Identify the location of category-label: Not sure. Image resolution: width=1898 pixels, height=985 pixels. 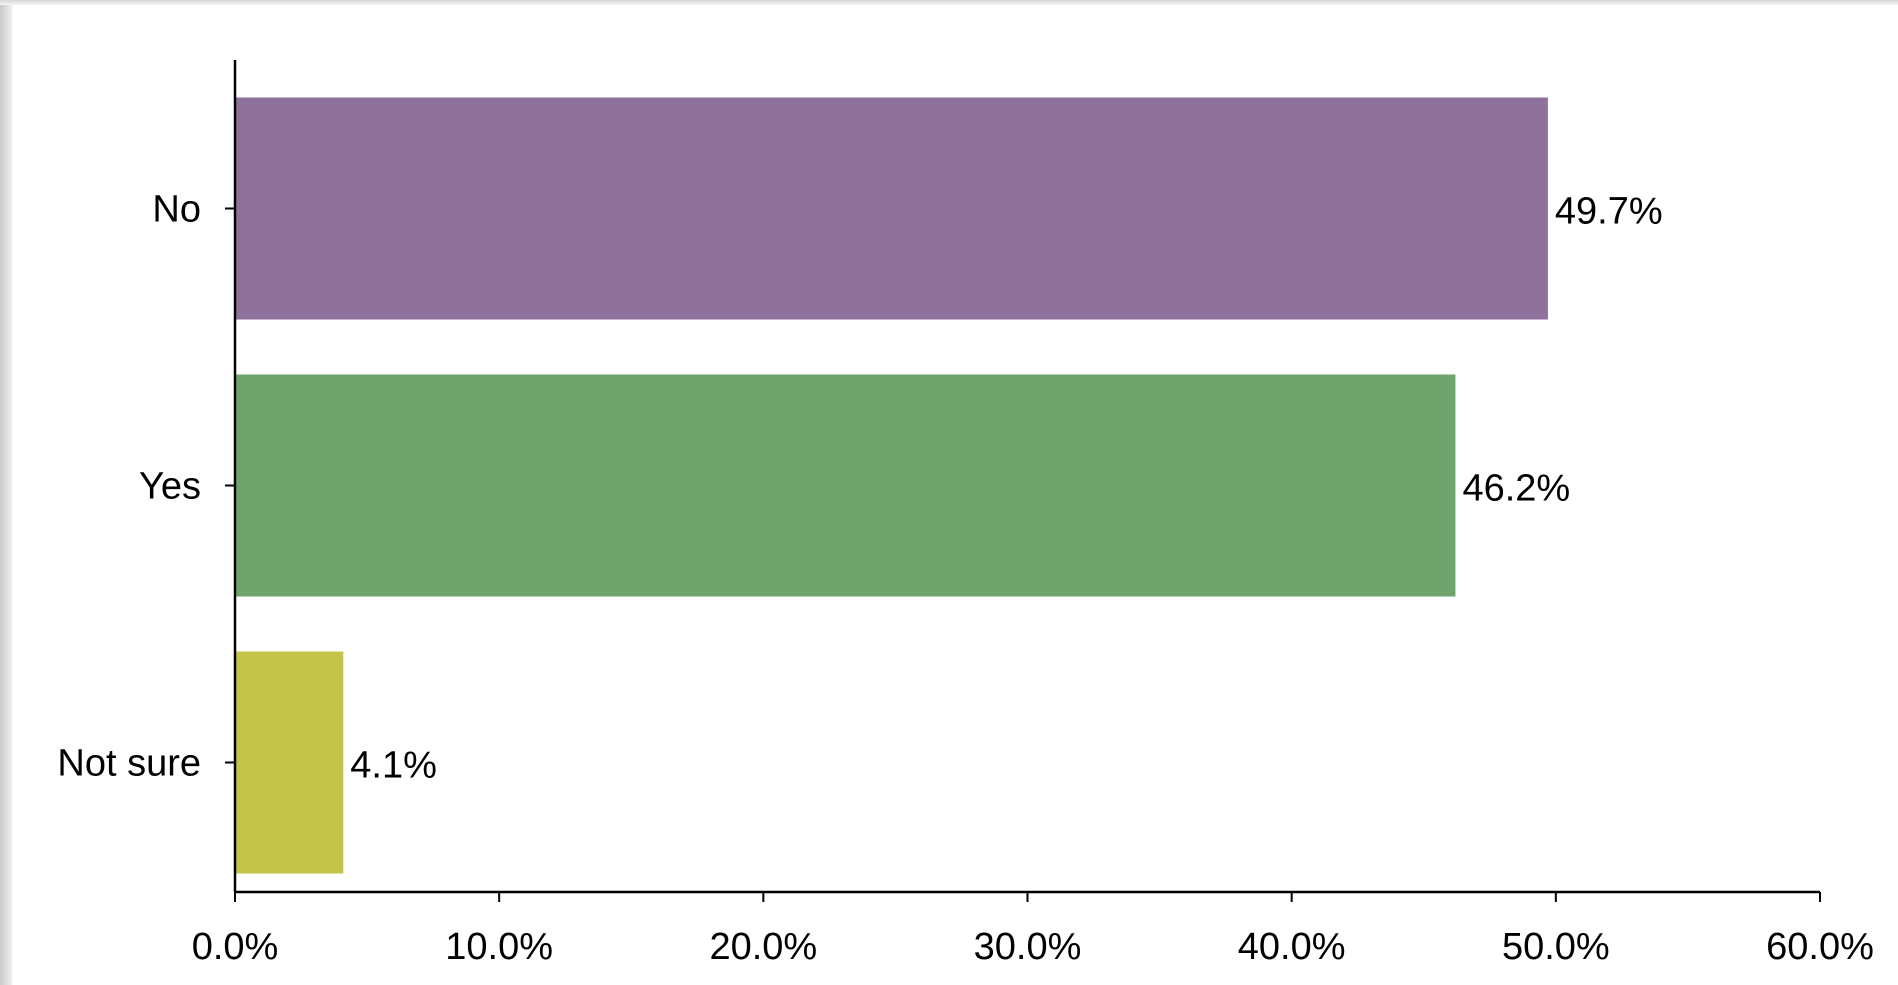
(129, 764).